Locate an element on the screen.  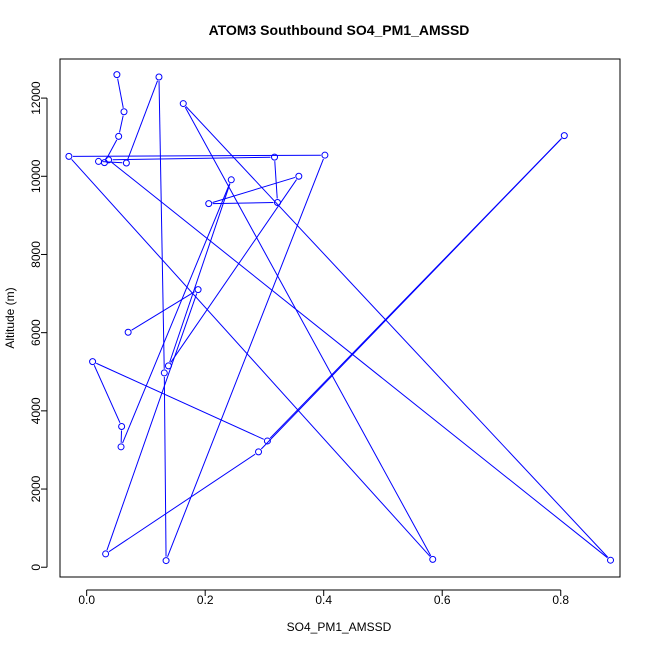
chart-title: ATOM3 Southbound SO4_PM1_AMSSD is located at coordinates (339, 30).